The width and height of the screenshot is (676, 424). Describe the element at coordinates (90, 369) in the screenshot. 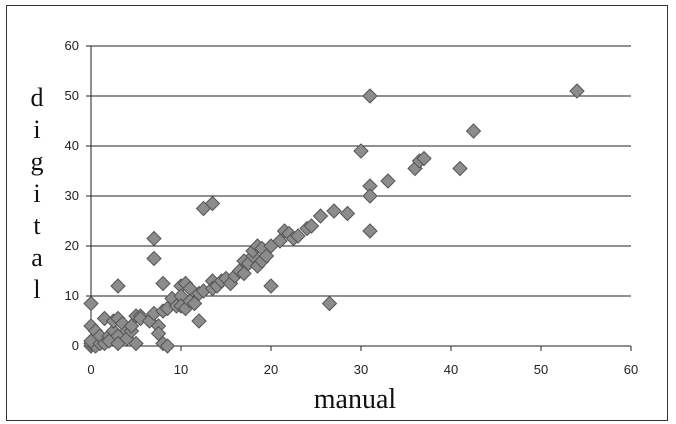

I see `x-tick-label: 0` at that location.